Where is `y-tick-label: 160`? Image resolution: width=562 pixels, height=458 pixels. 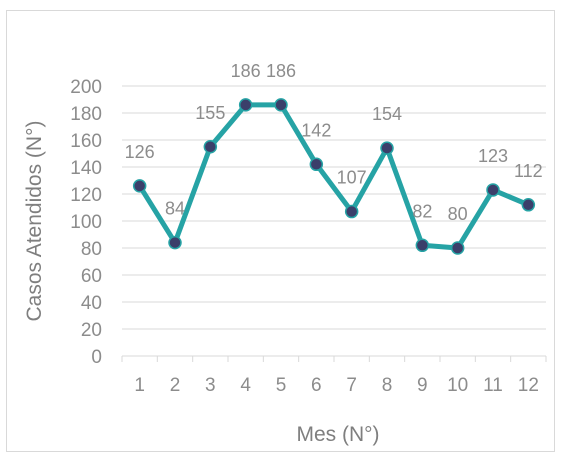
y-tick-label: 160 is located at coordinates (86, 141).